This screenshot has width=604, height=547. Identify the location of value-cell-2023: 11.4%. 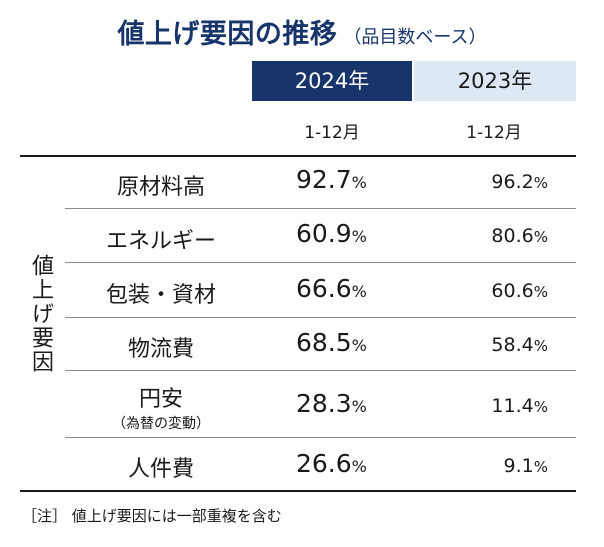
(519, 406).